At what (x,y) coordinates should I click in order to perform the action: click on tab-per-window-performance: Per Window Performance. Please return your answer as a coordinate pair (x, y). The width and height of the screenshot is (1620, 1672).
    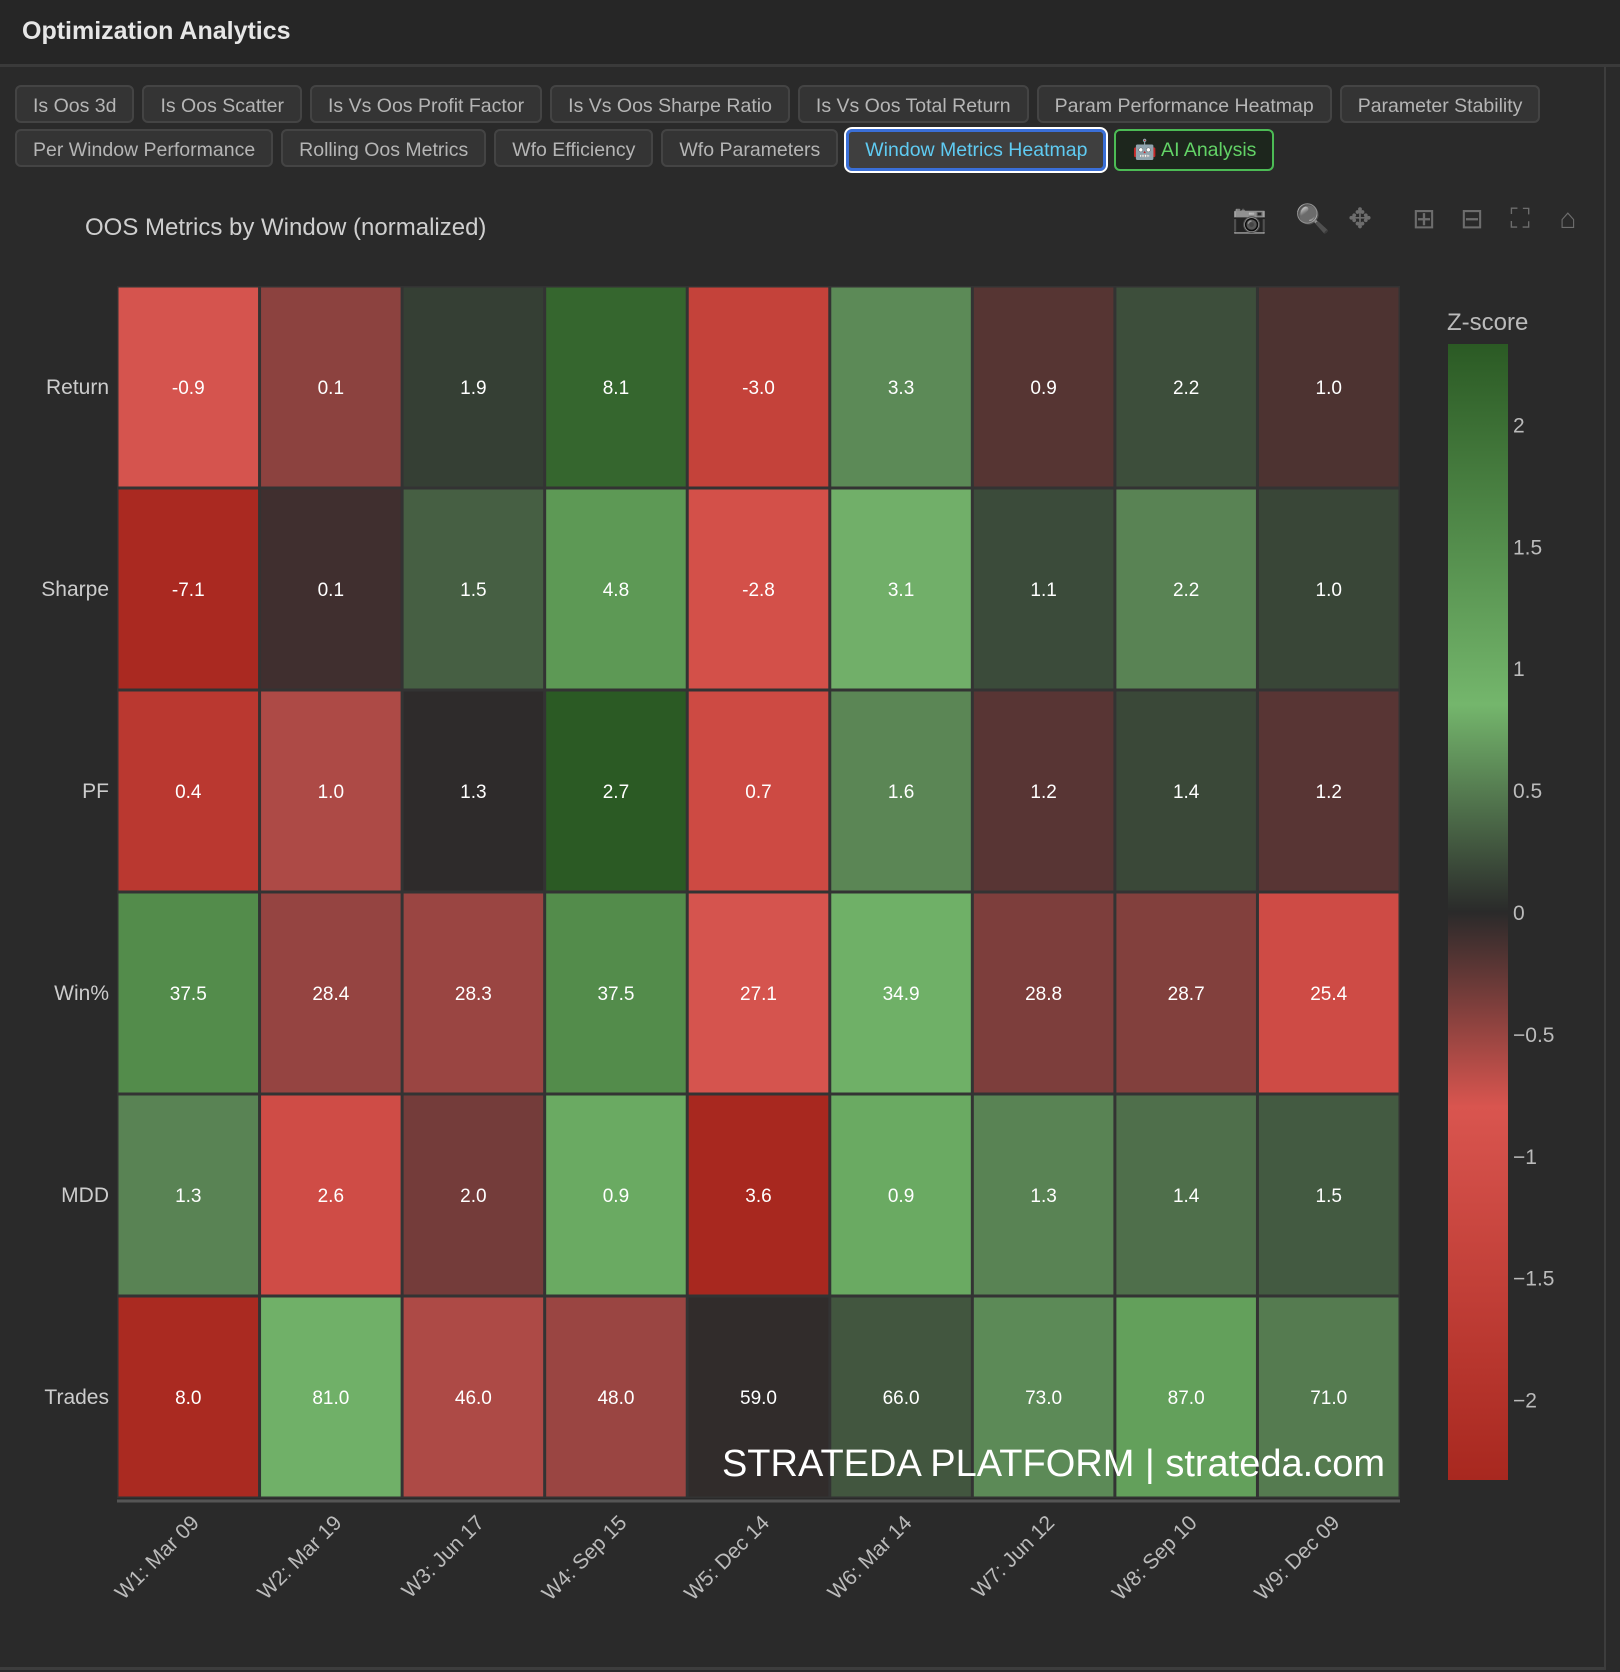
    Looking at the image, I should click on (144, 148).